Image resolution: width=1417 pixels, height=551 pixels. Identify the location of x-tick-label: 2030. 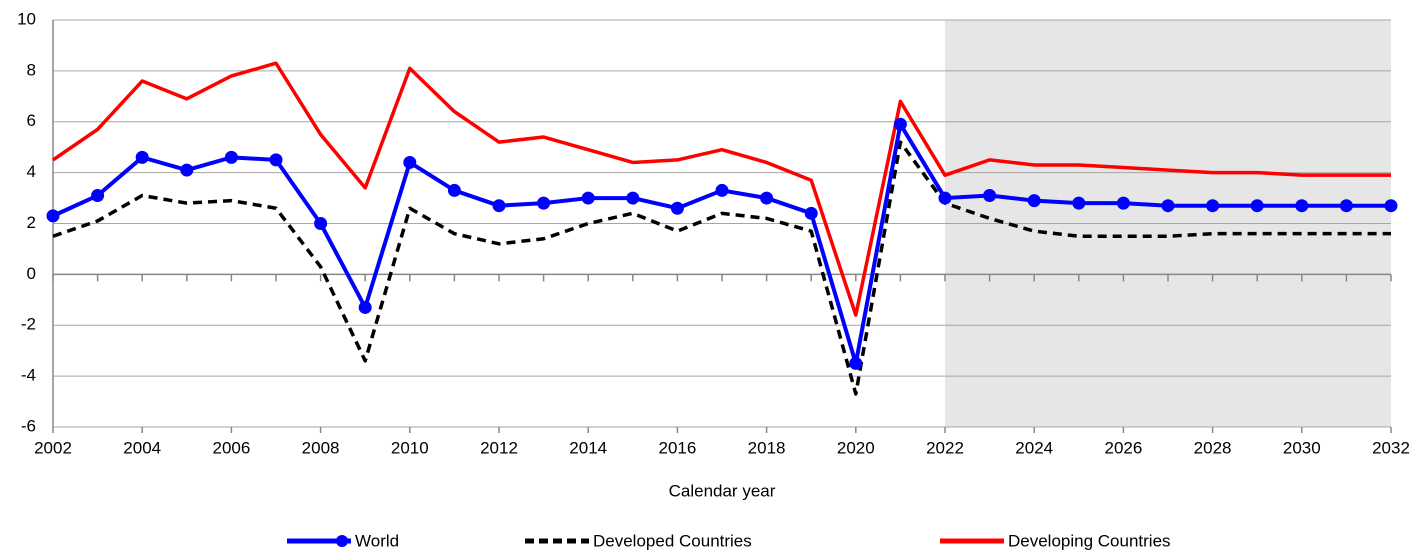
(1302, 447).